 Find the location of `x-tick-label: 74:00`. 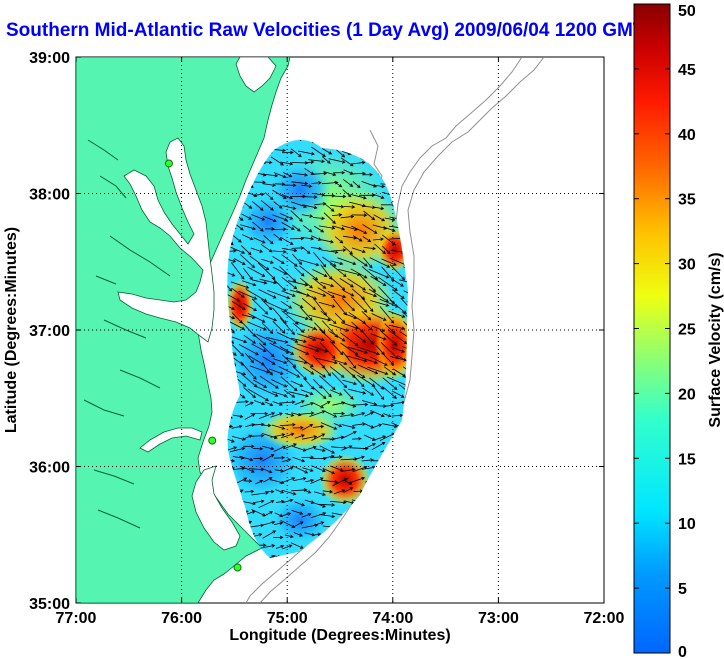

x-tick-label: 74:00 is located at coordinates (392, 618).